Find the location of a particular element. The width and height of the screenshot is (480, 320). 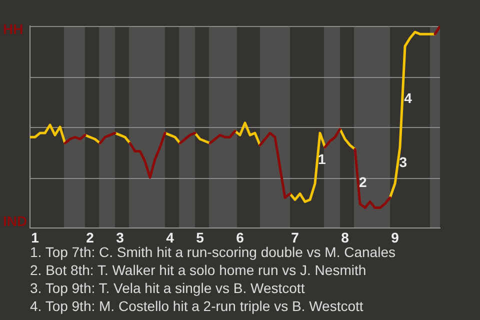

x-tick-label: 7 is located at coordinates (295, 237).